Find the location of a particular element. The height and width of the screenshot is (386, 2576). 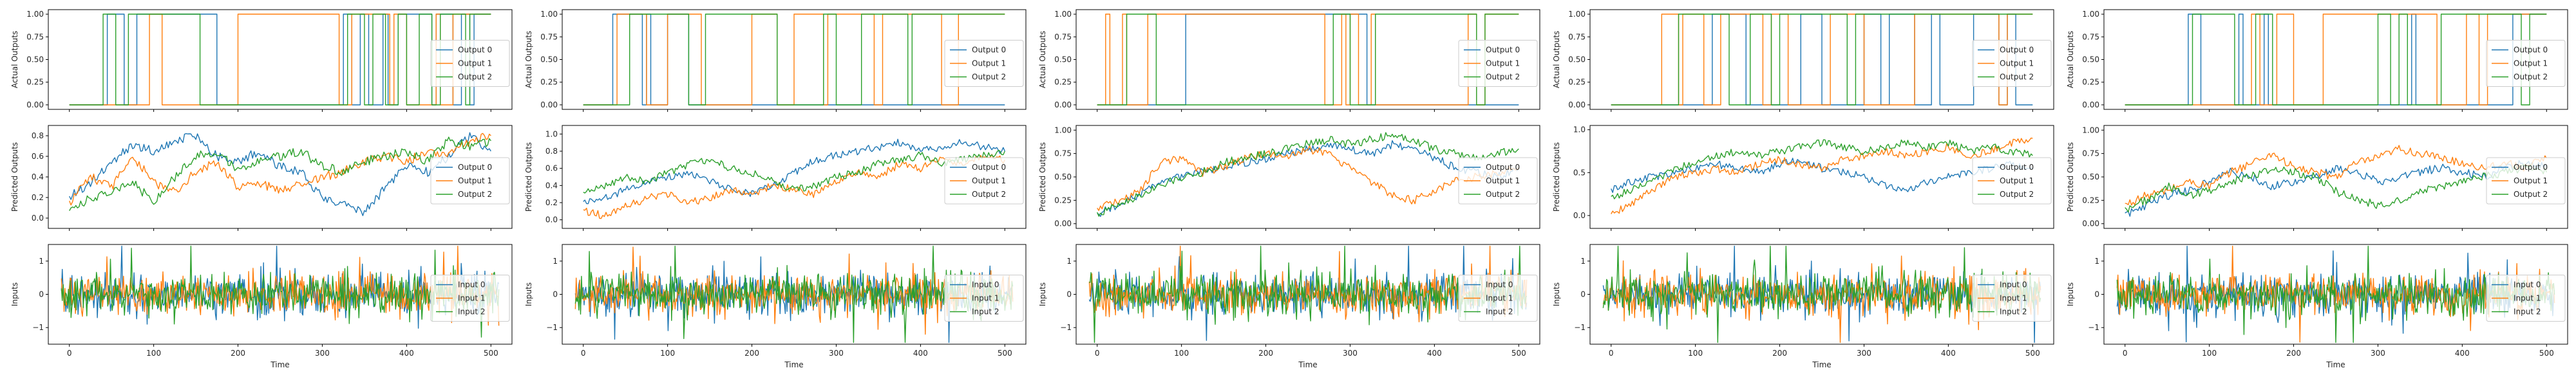

y-tick-label: 0.8 is located at coordinates (551, 151).